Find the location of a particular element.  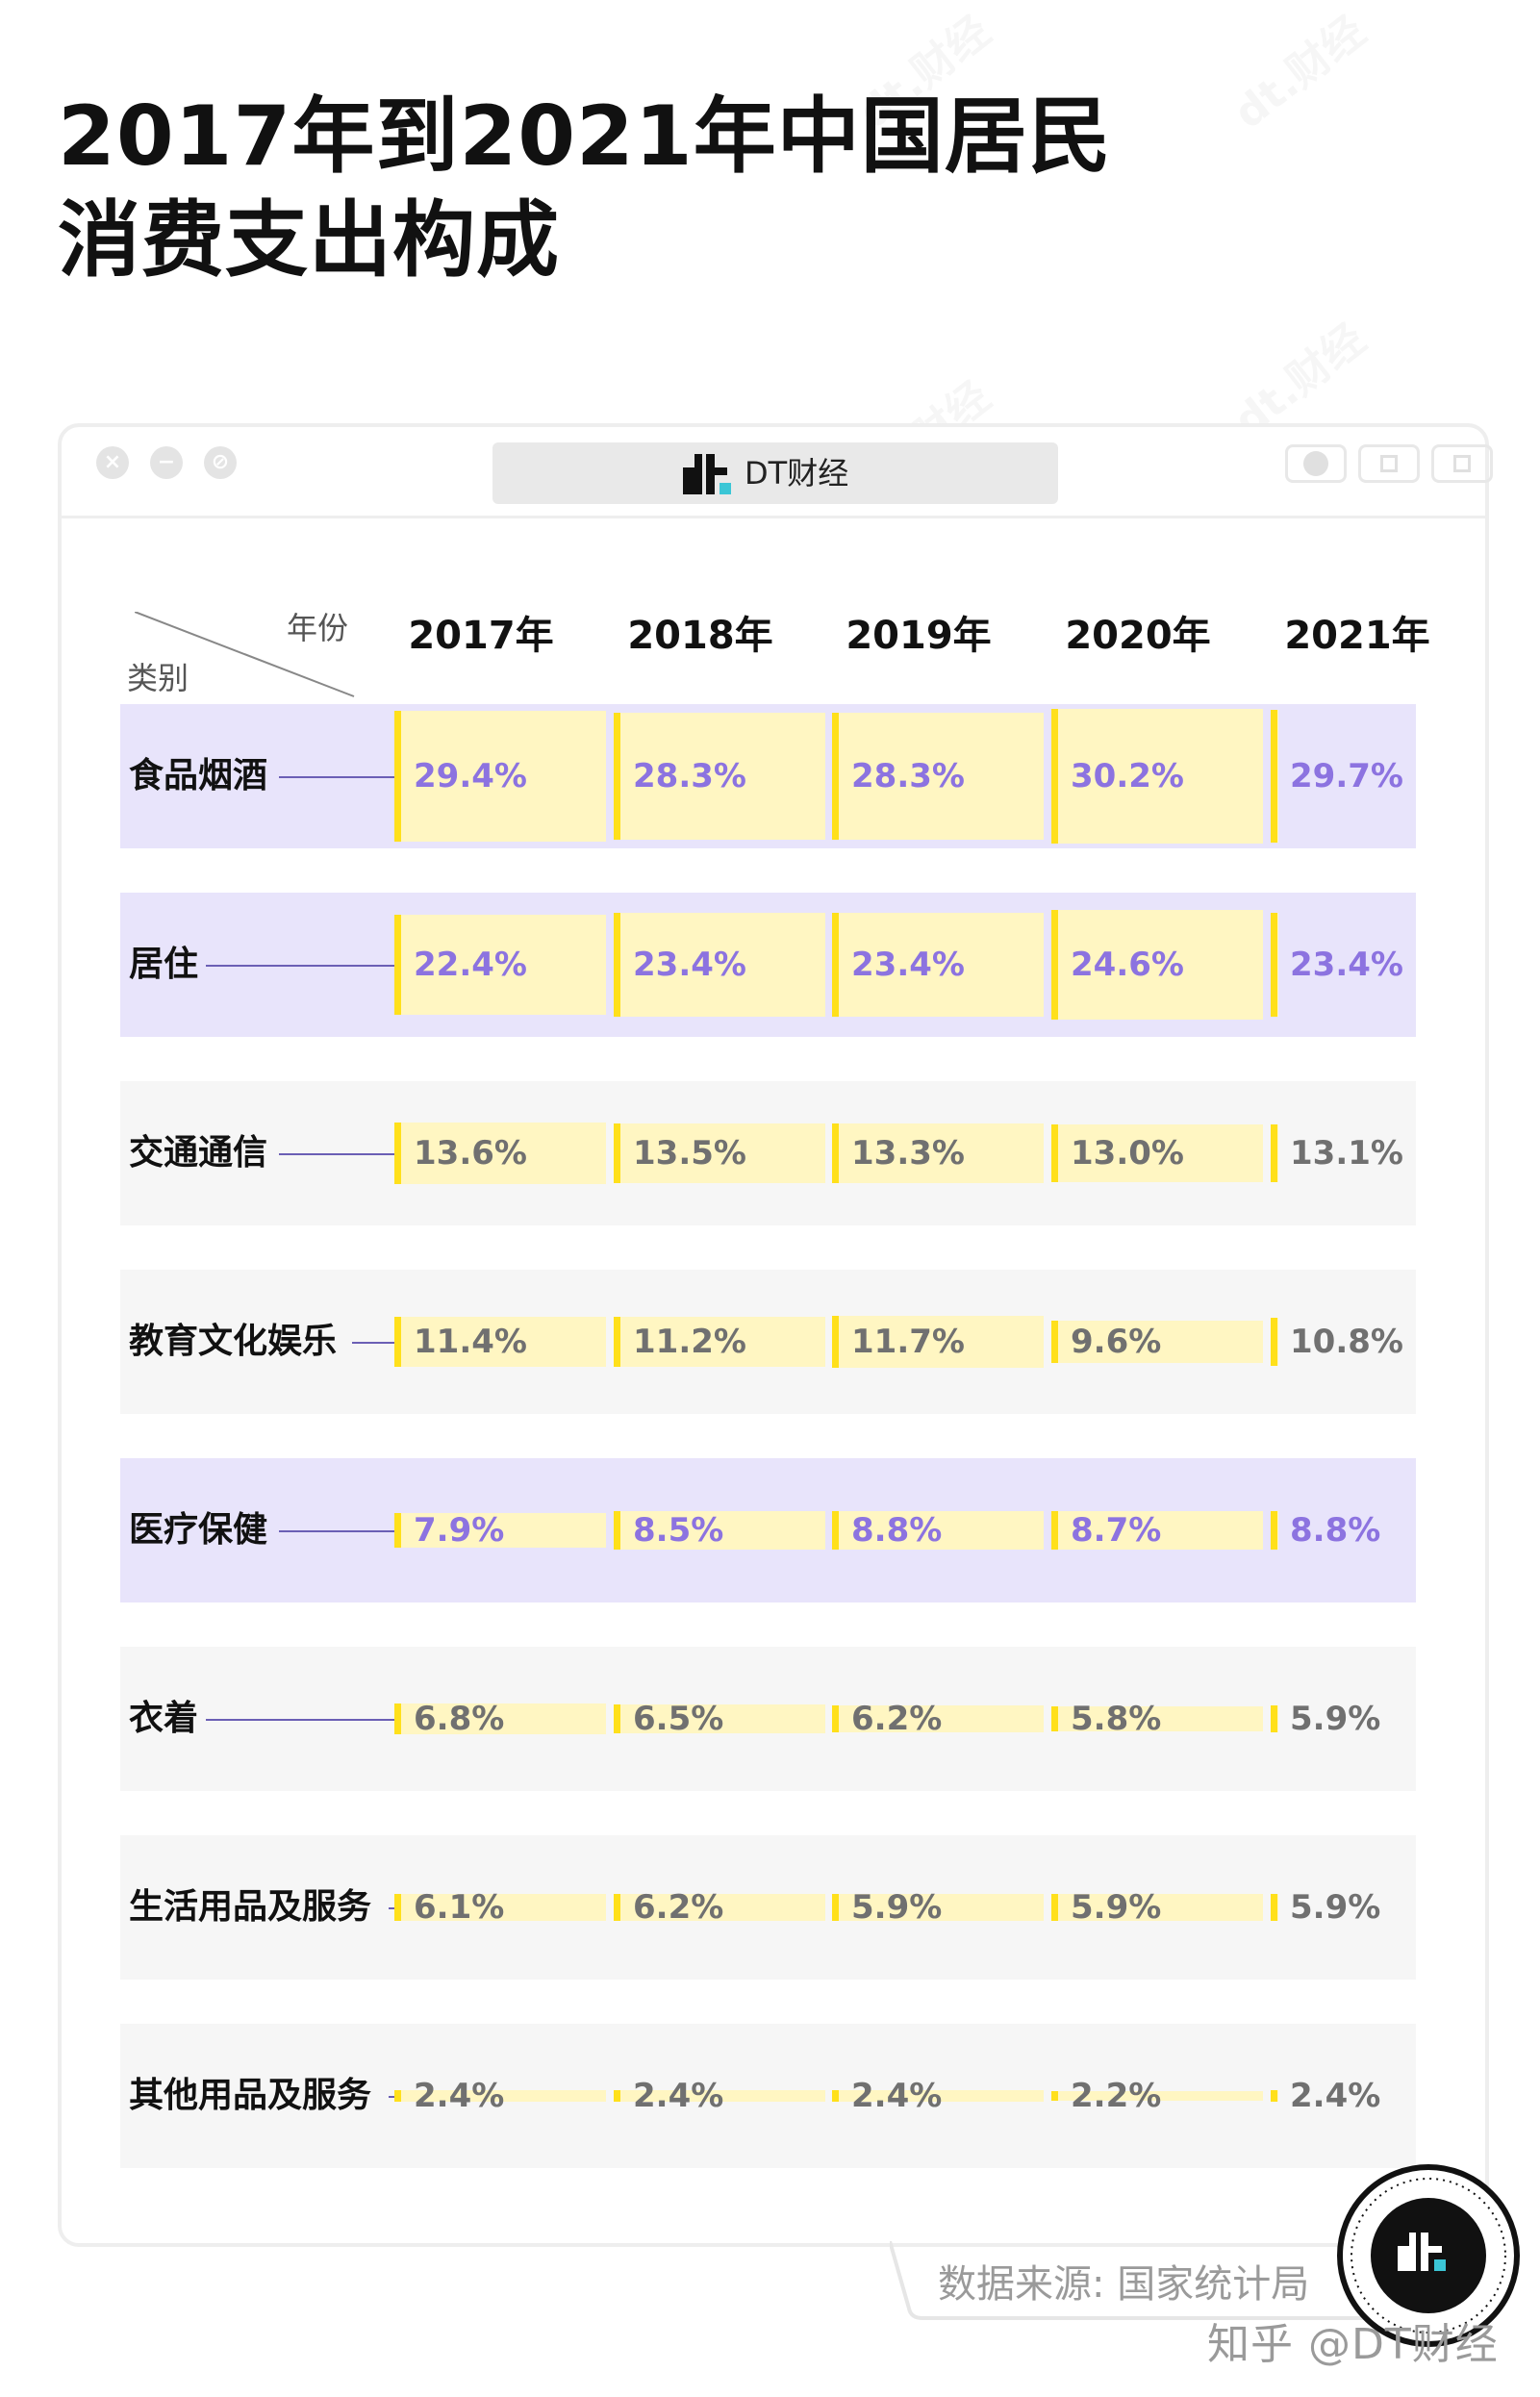

category-label: 生活用品及服务 is located at coordinates (250, 1907).